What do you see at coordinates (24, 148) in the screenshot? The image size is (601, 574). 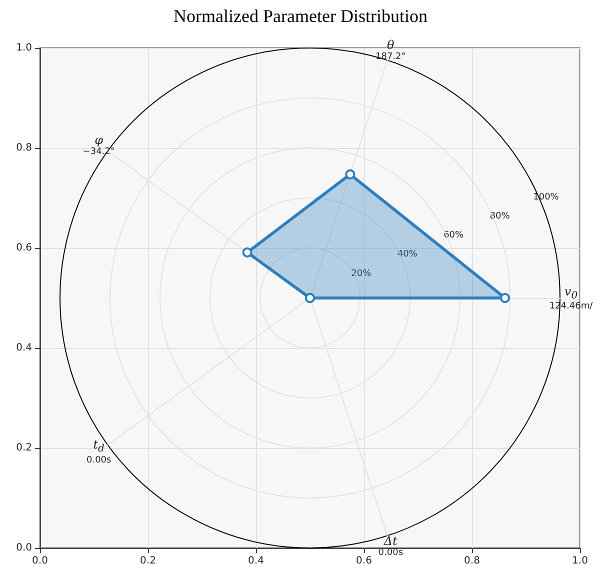 I see `y-tick-label: 0.8` at bounding box center [24, 148].